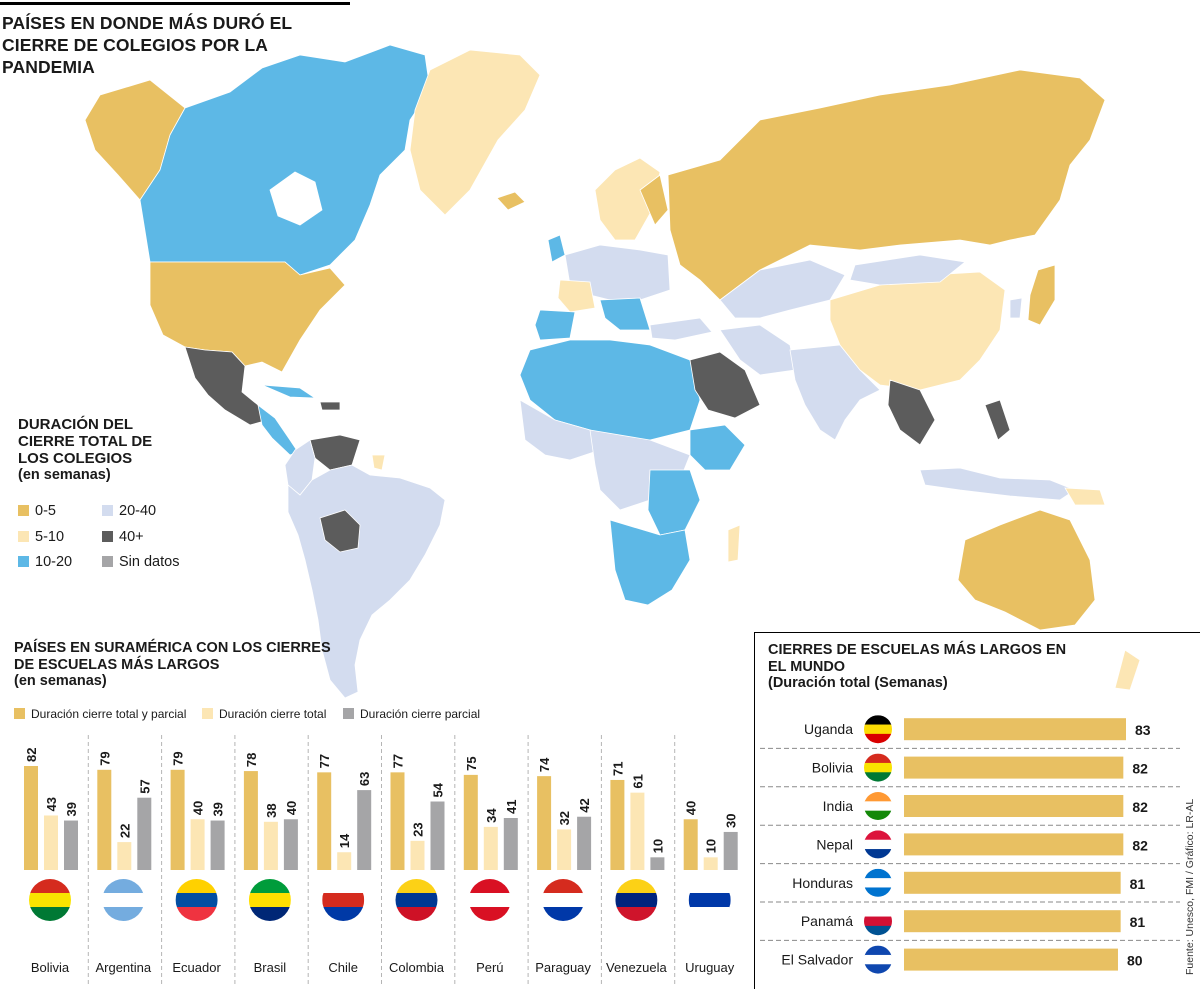 This screenshot has height=989, width=1200. Describe the element at coordinates (636, 967) in the screenshot. I see `country-label-venezuela: Venezuela` at that location.